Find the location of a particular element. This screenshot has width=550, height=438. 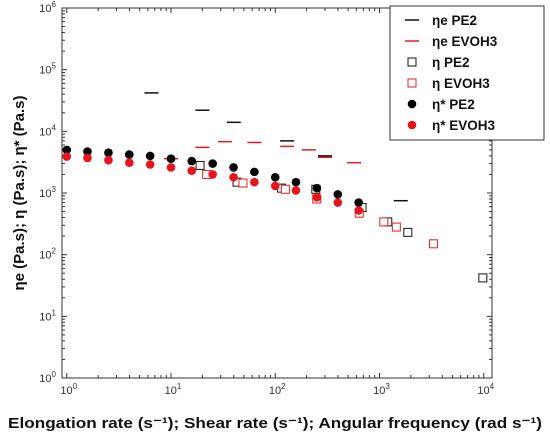

legend-label: η EVOH3 is located at coordinates (461, 83).